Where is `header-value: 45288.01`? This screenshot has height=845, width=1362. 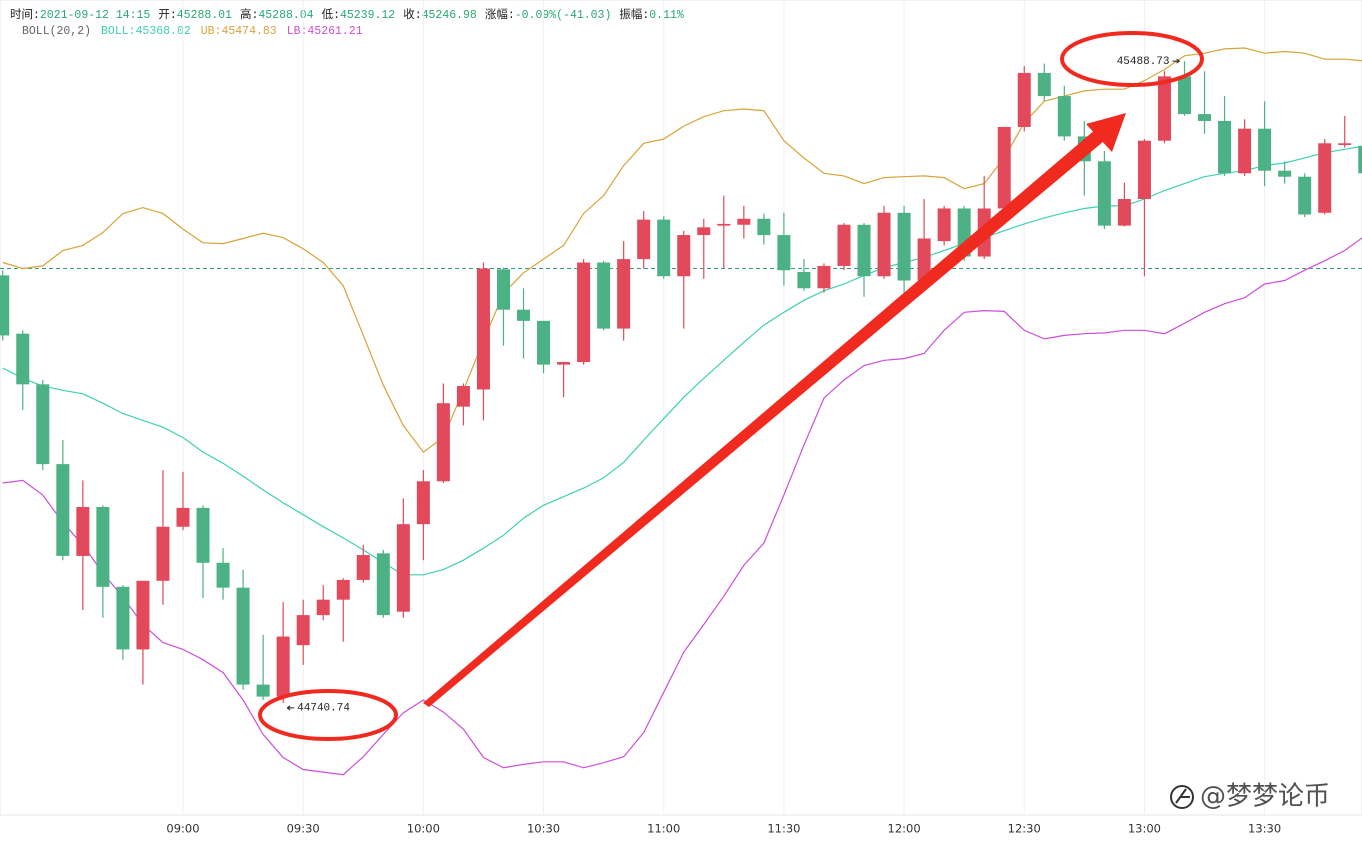
header-value: 45288.01 is located at coordinates (204, 15).